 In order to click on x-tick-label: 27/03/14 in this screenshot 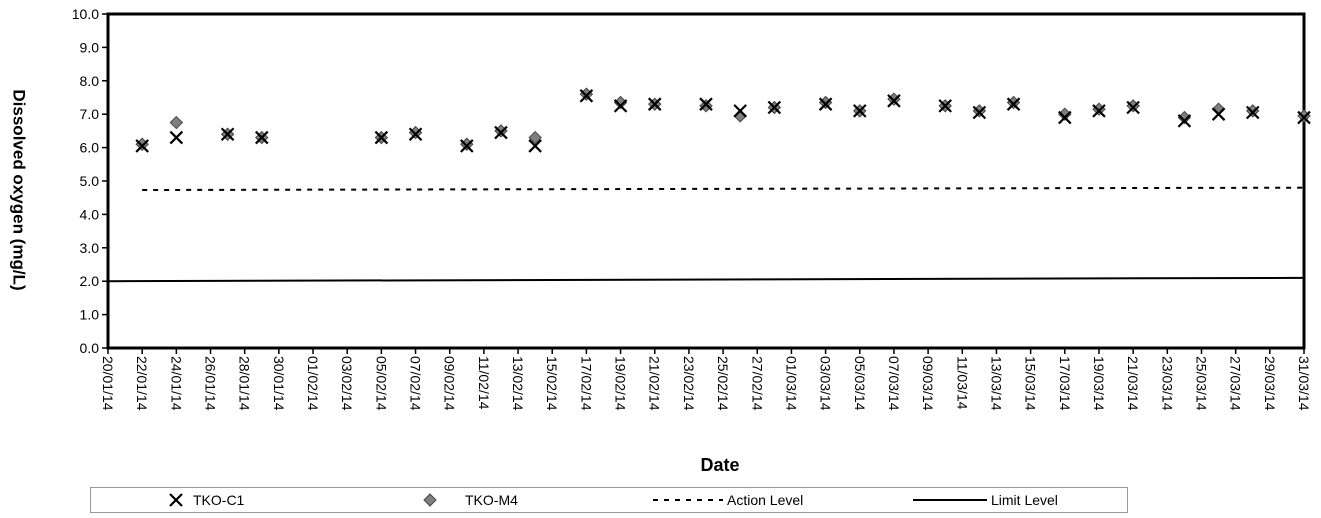, I will do `click(1236, 383)`.